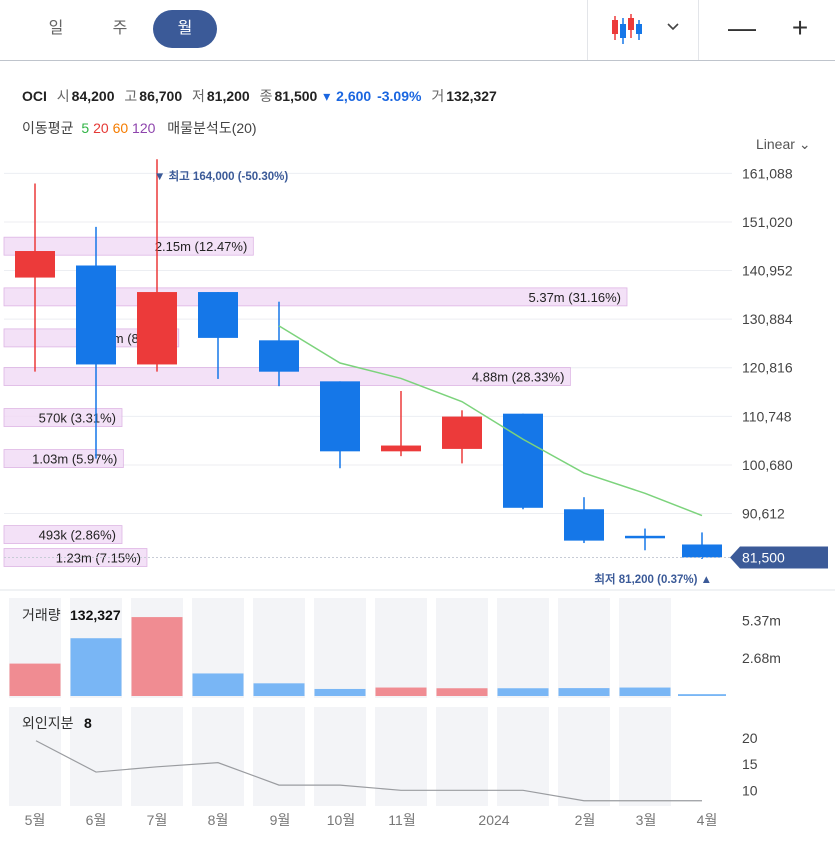  Describe the element at coordinates (34, 96) in the screenshot. I see `stock-name: OCI` at that location.